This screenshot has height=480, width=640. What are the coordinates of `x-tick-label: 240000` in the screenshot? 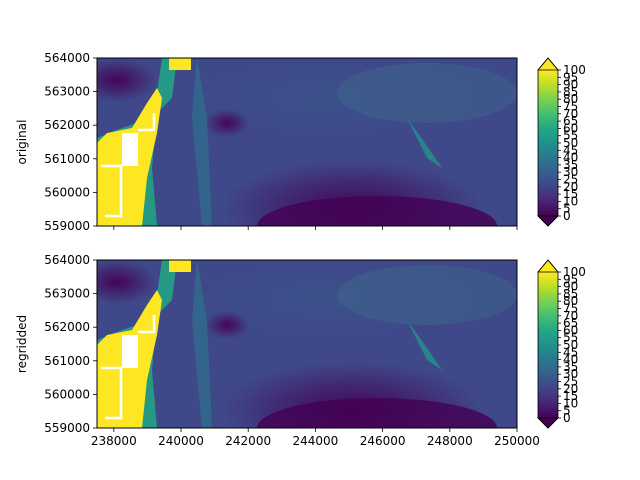 It's located at (181, 441).